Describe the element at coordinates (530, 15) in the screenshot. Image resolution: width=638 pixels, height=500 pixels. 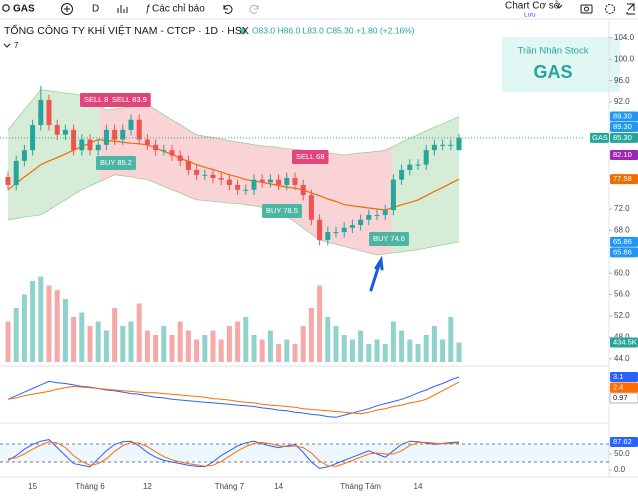
I see `save-status: Lưu` at that location.